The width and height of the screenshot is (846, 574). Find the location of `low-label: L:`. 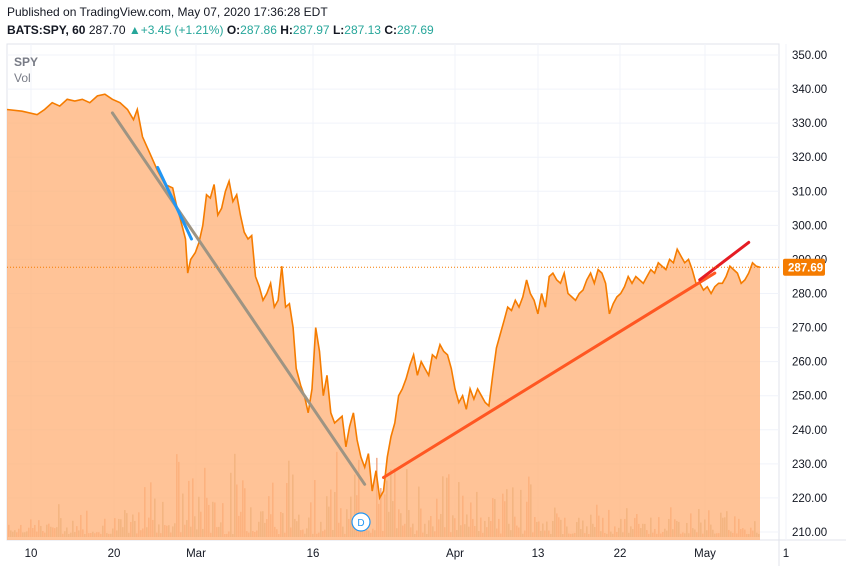

low-label: L: is located at coordinates (338, 30).